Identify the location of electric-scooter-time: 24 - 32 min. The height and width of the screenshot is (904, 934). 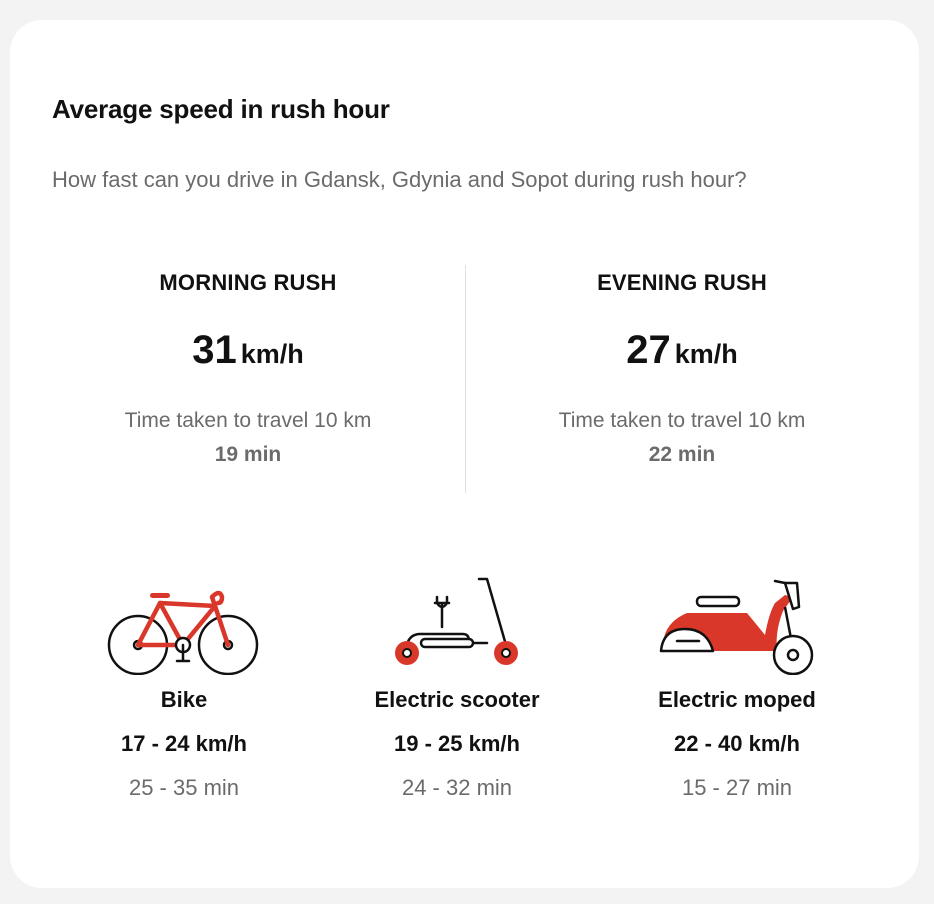
(457, 787).